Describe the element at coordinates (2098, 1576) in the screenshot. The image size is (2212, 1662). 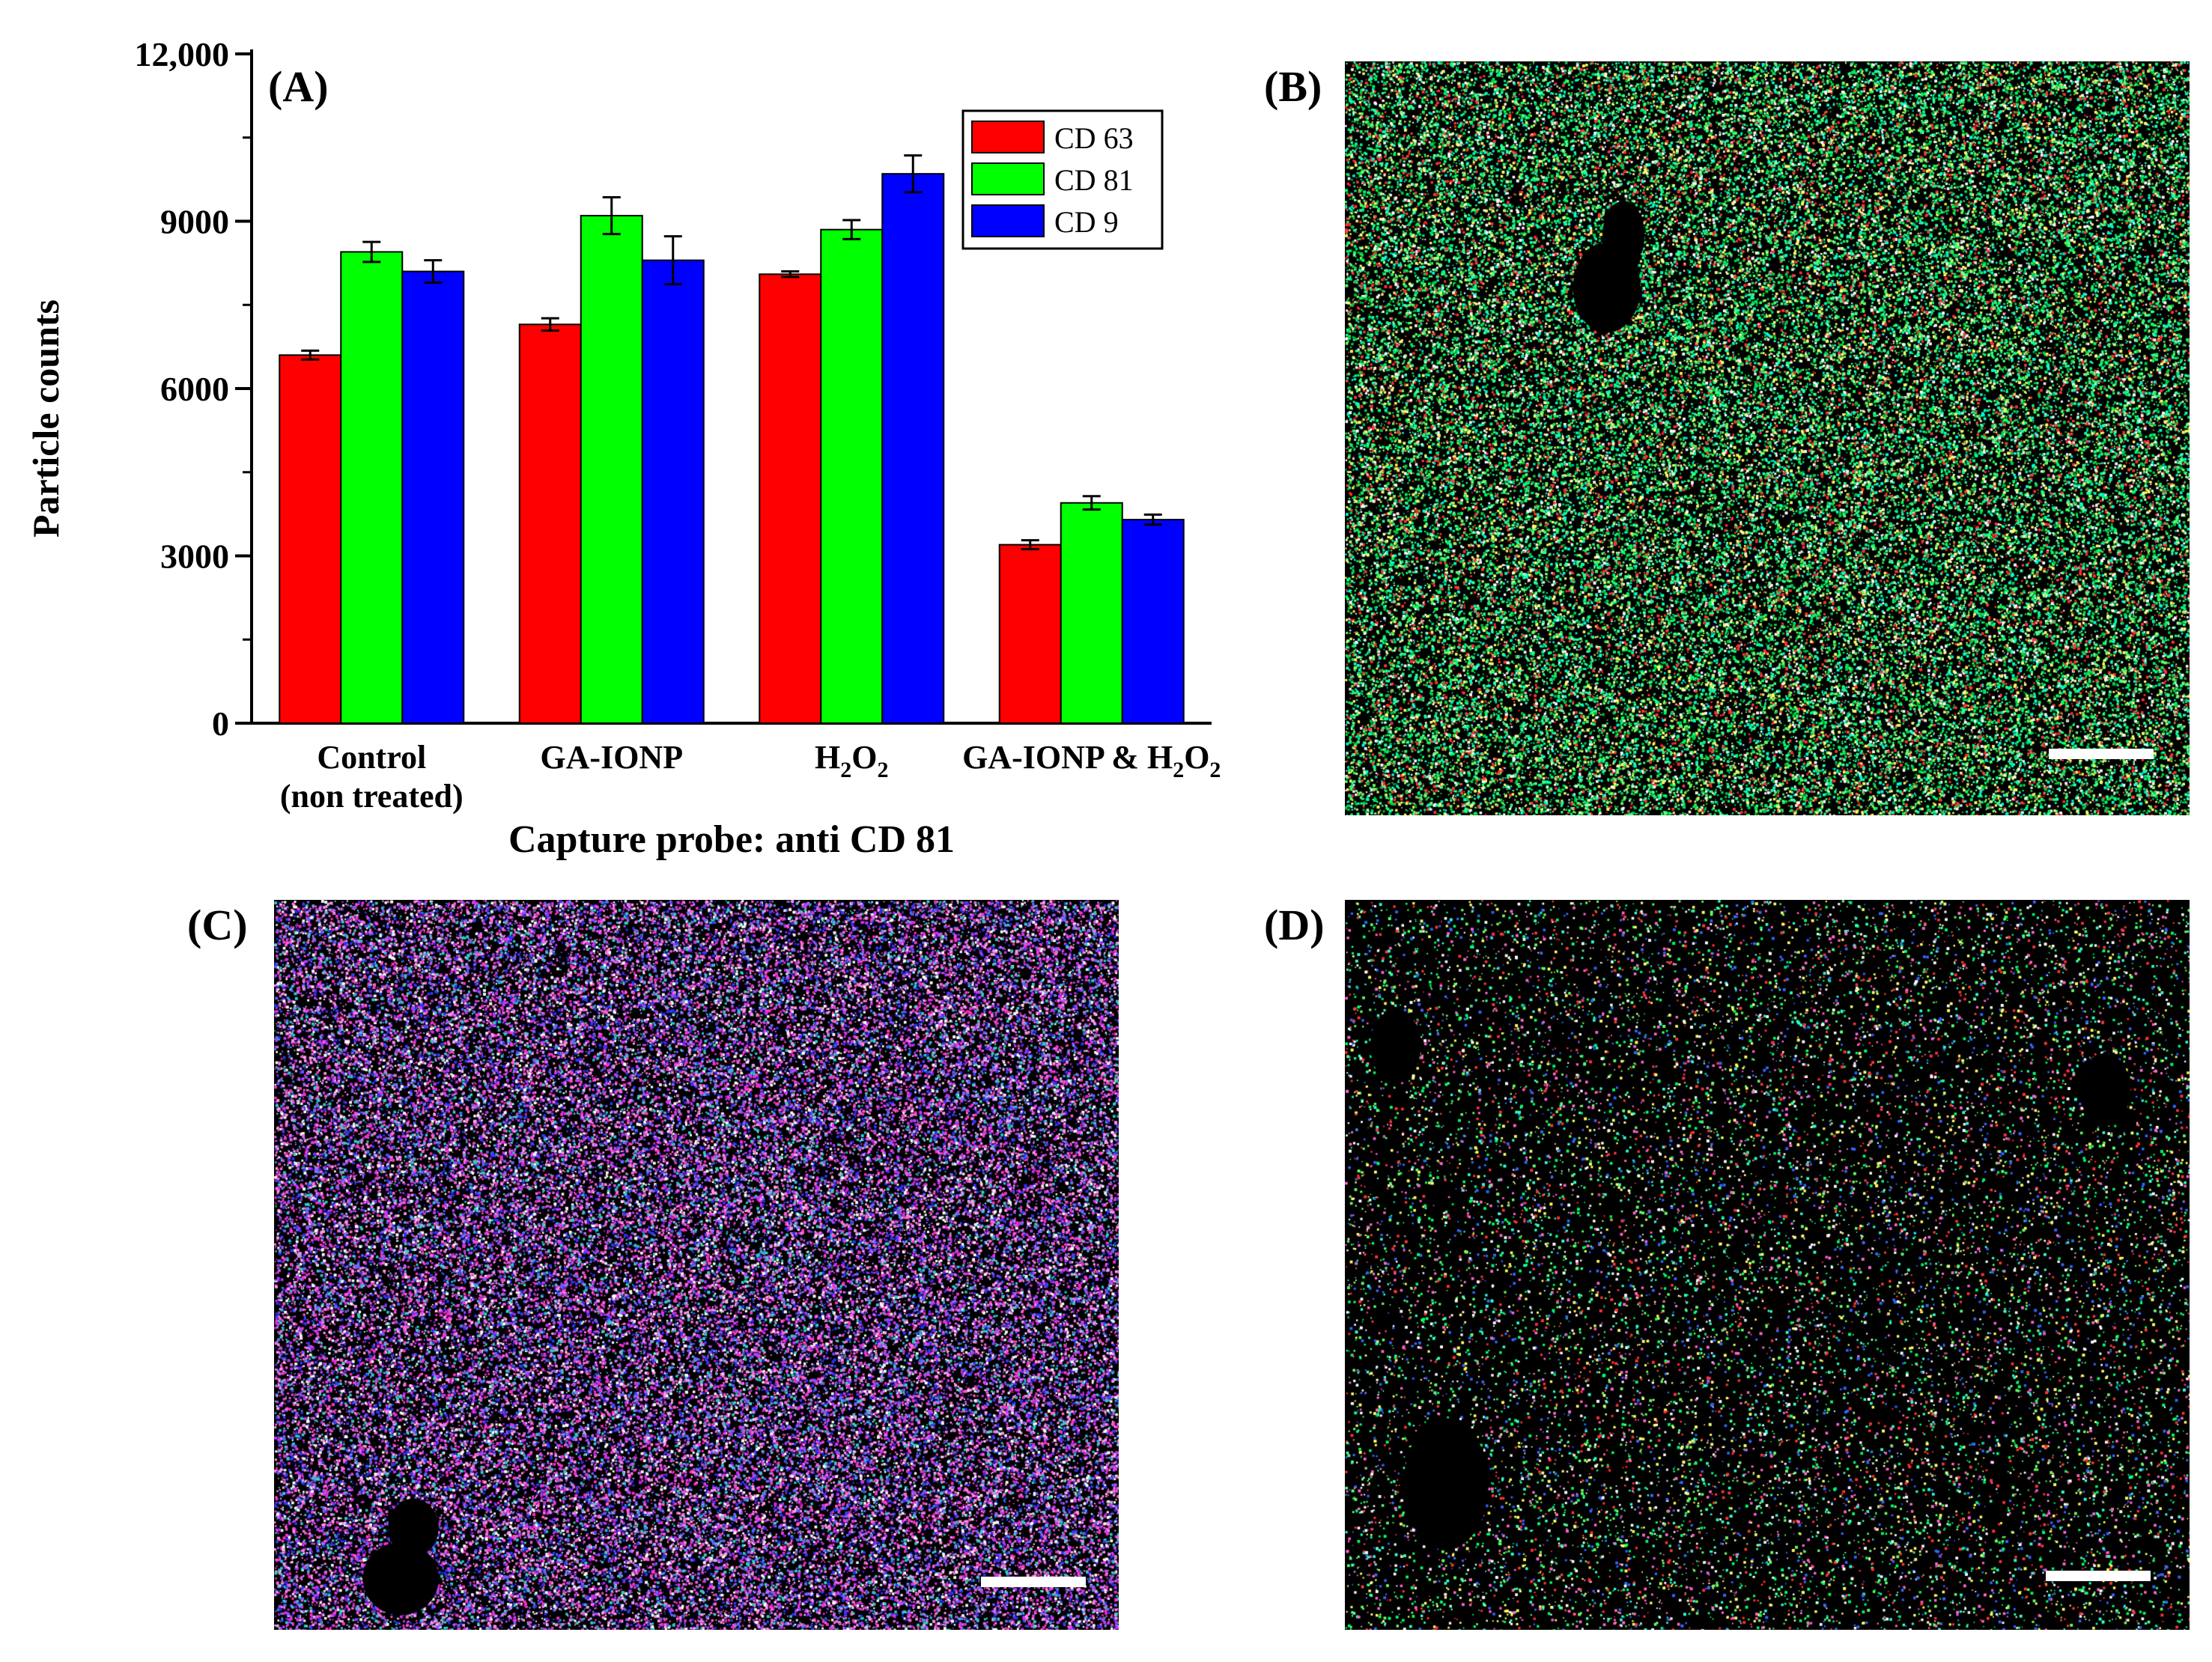
I see `scale-bar-d` at that location.